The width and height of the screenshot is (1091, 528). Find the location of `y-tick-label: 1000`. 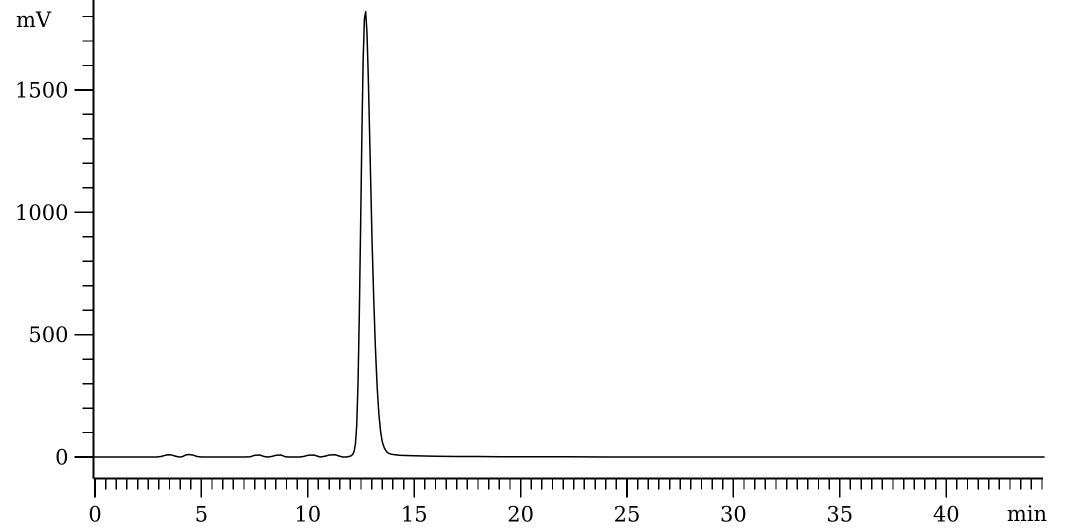

y-tick-label: 1000 is located at coordinates (41, 213).